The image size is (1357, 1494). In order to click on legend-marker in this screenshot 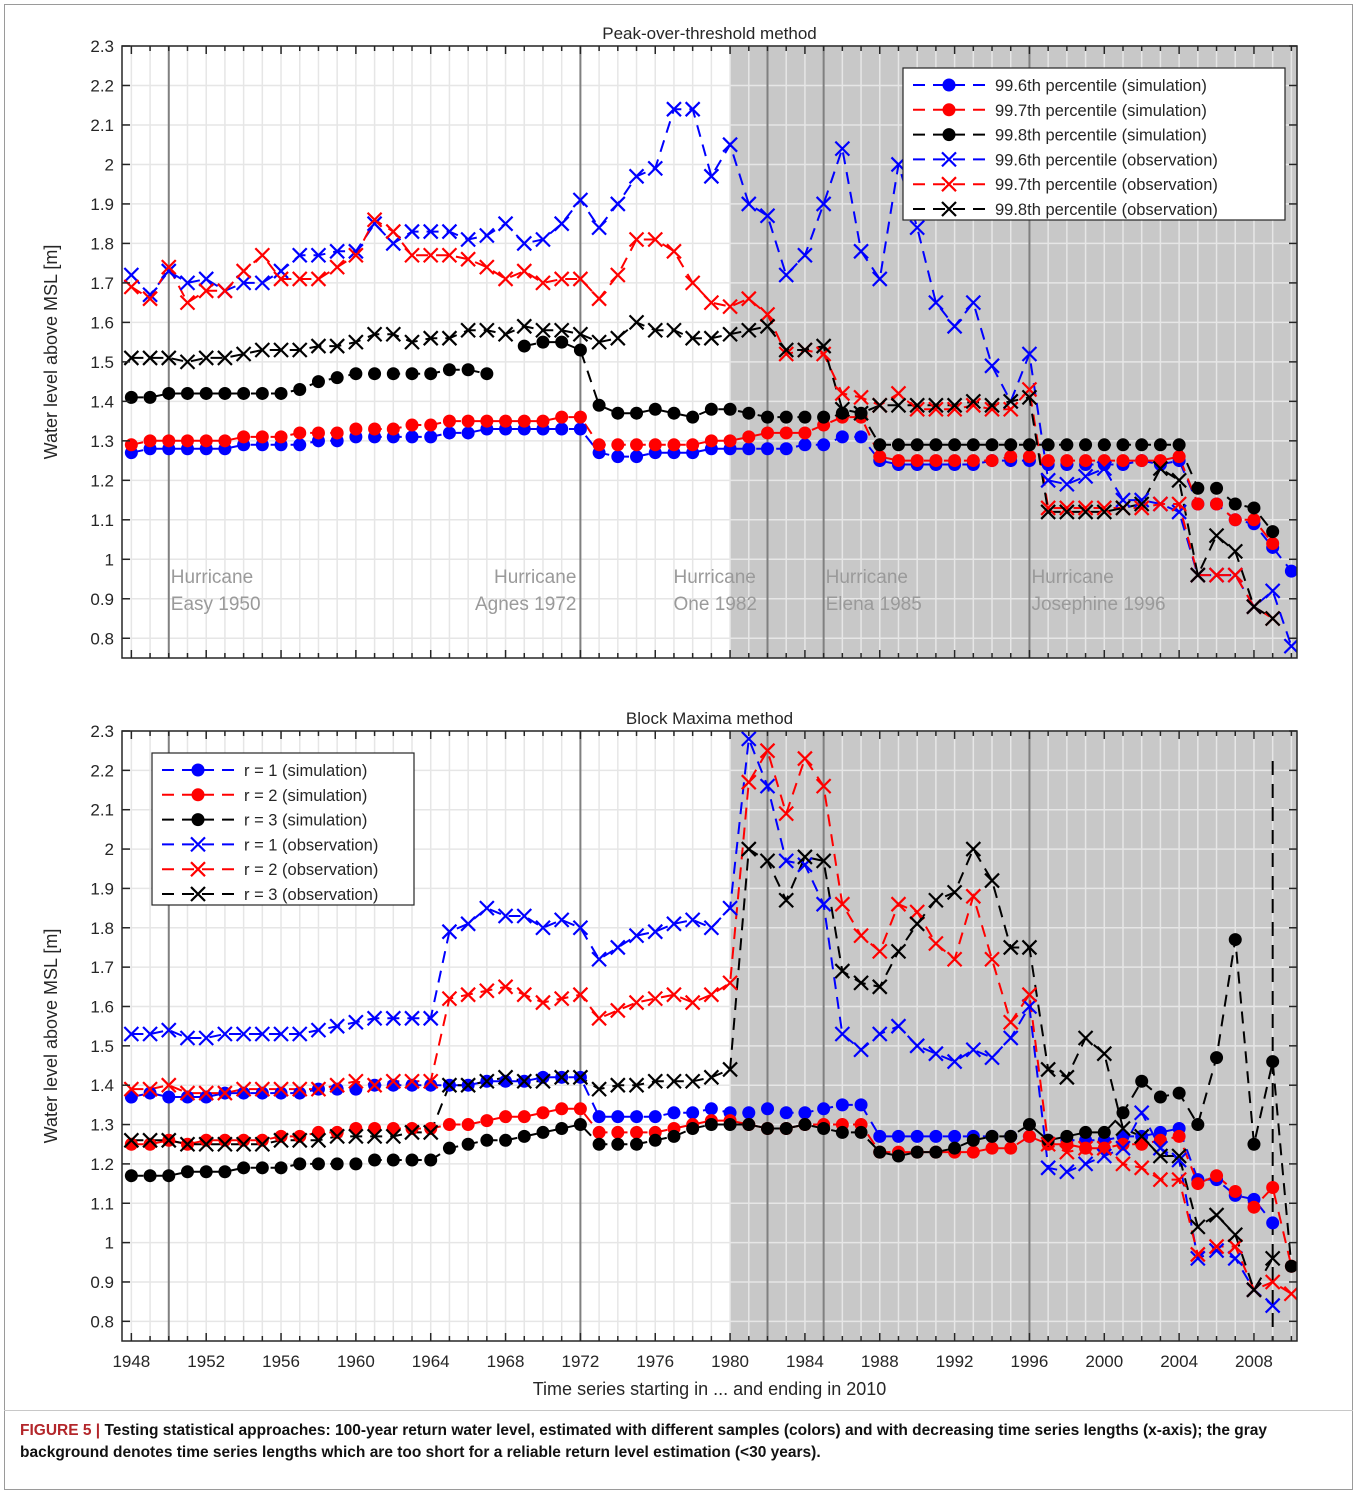, I will do `click(949, 209)`.